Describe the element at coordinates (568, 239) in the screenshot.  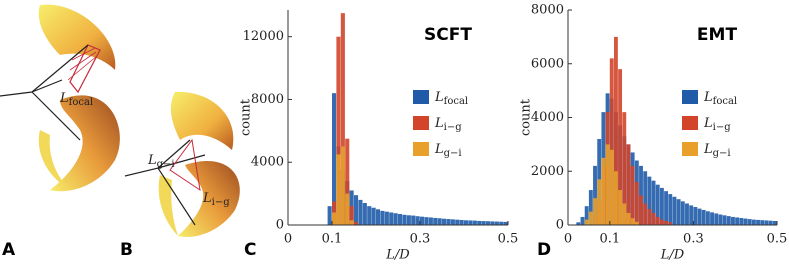
I see `x-tick-label: 0` at that location.